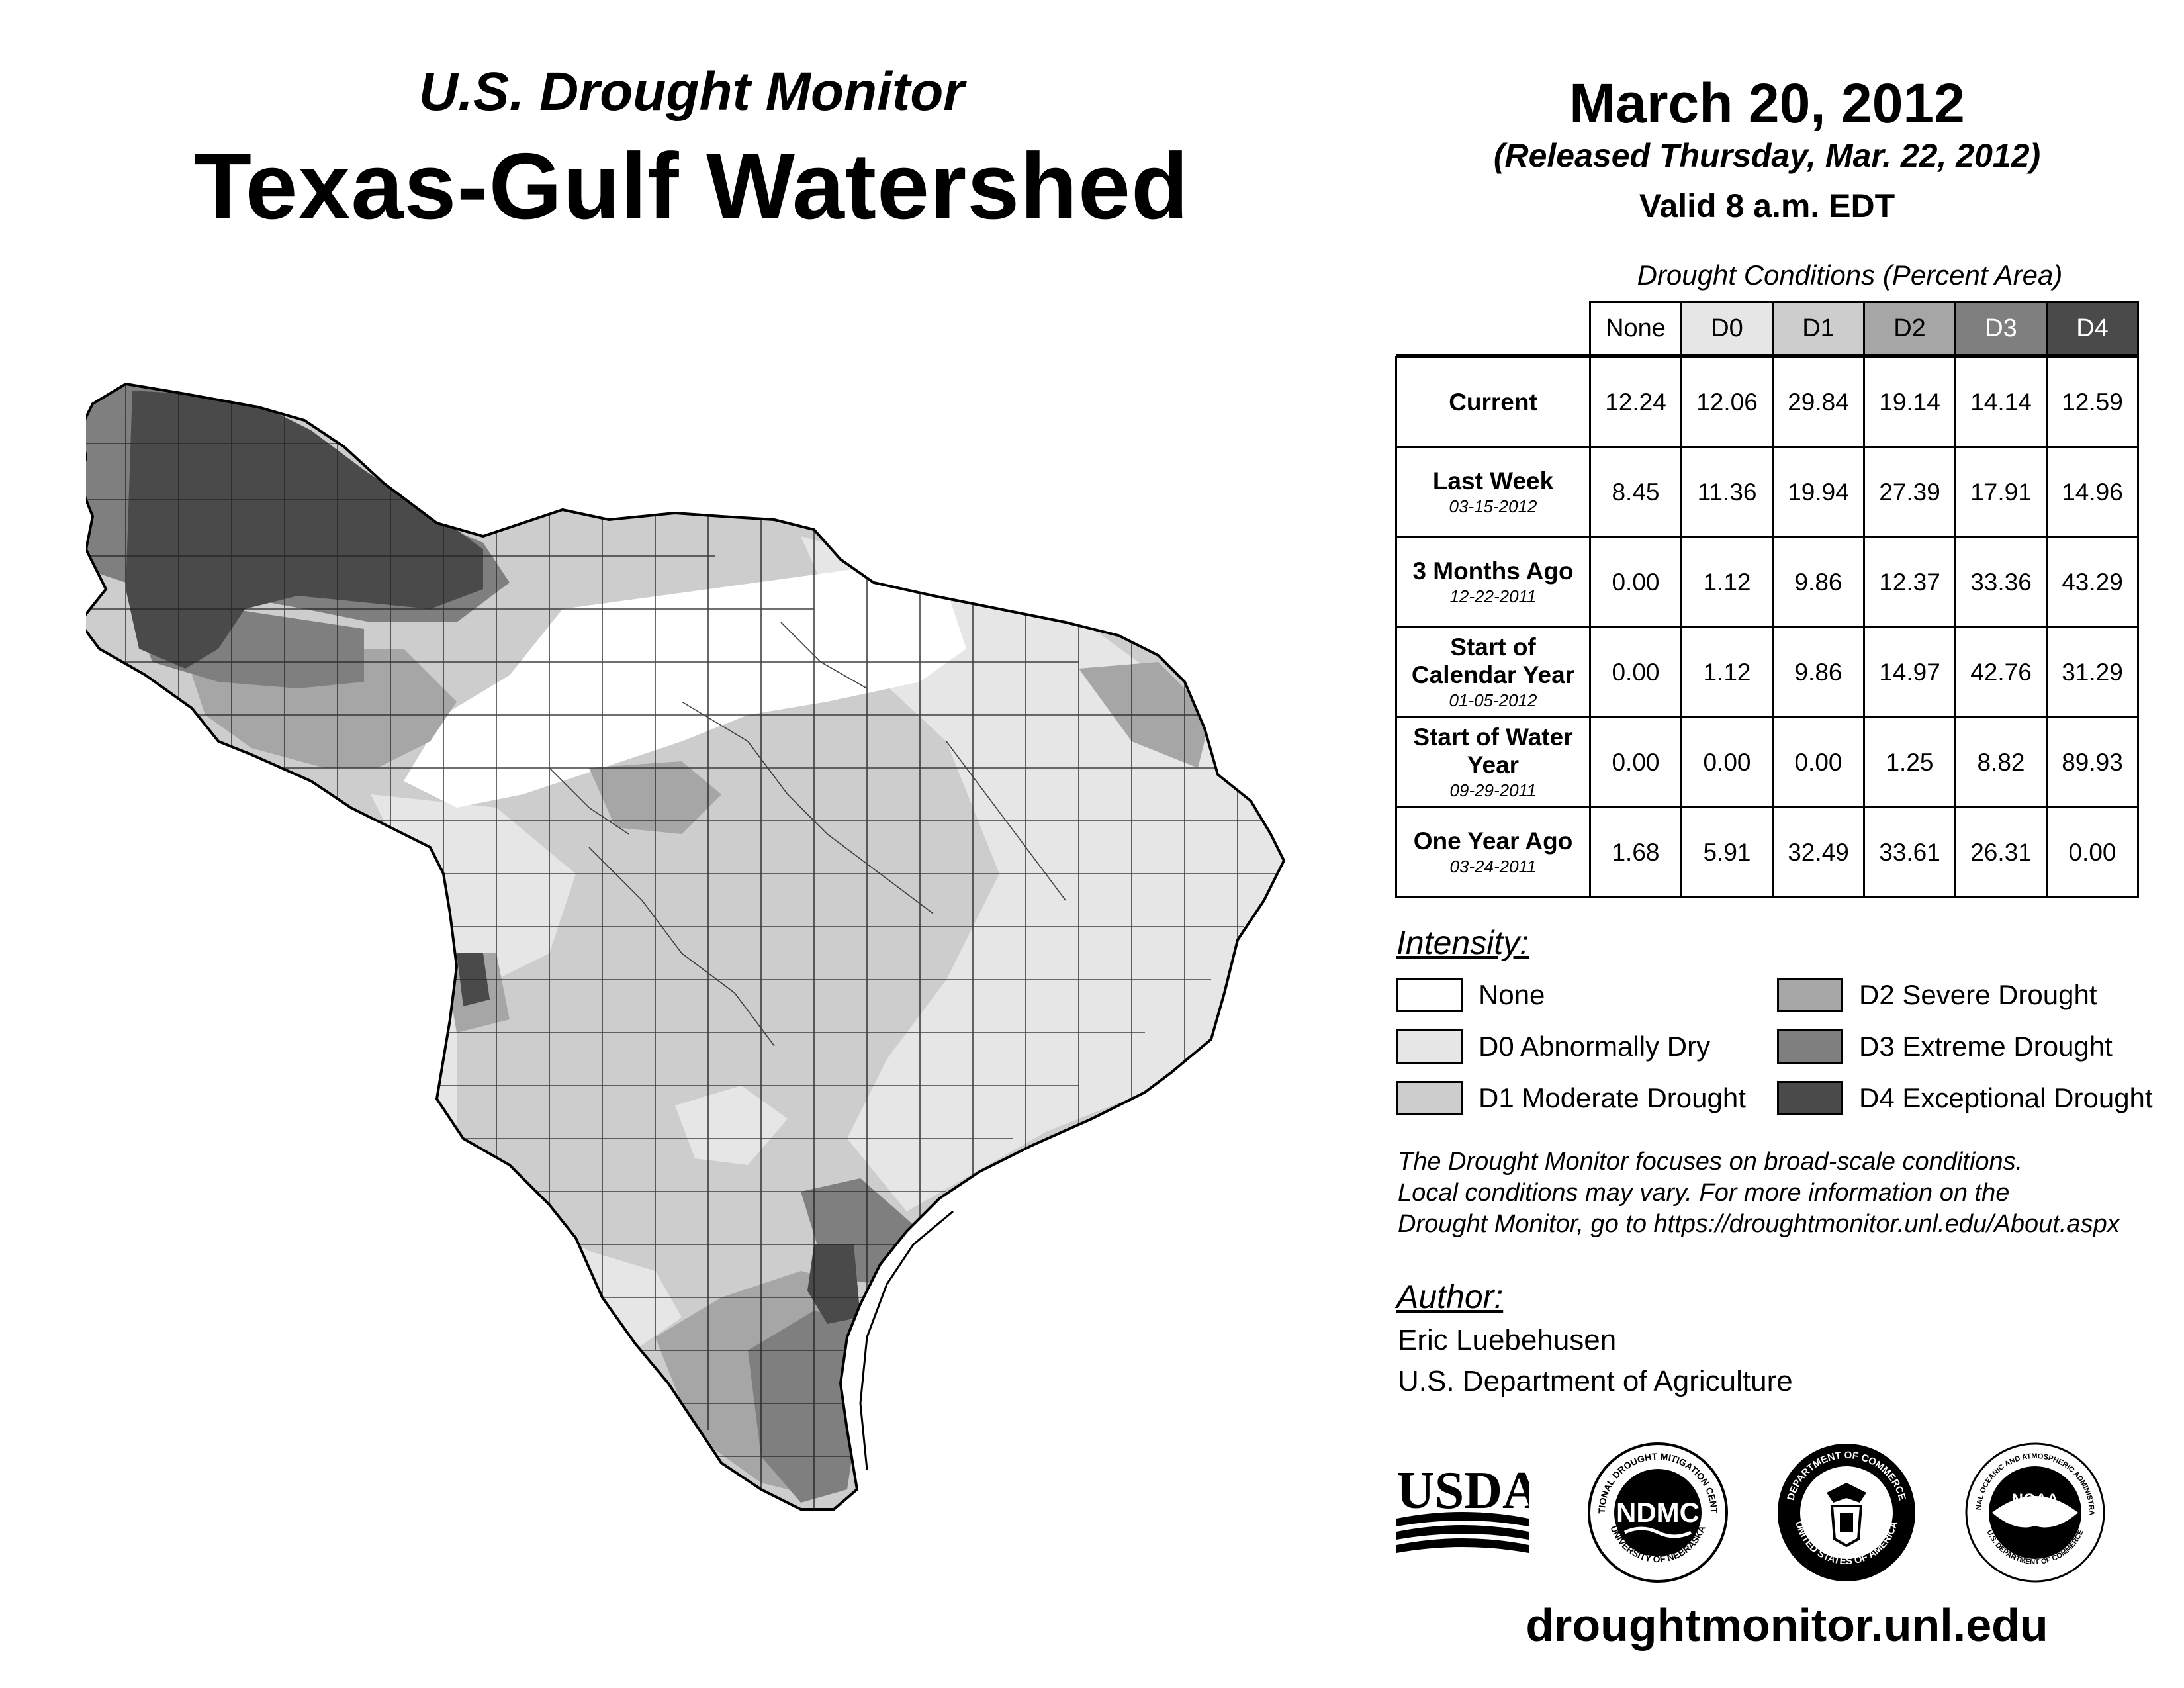  I want to click on table-cell: 26.31, so click(2001, 852).